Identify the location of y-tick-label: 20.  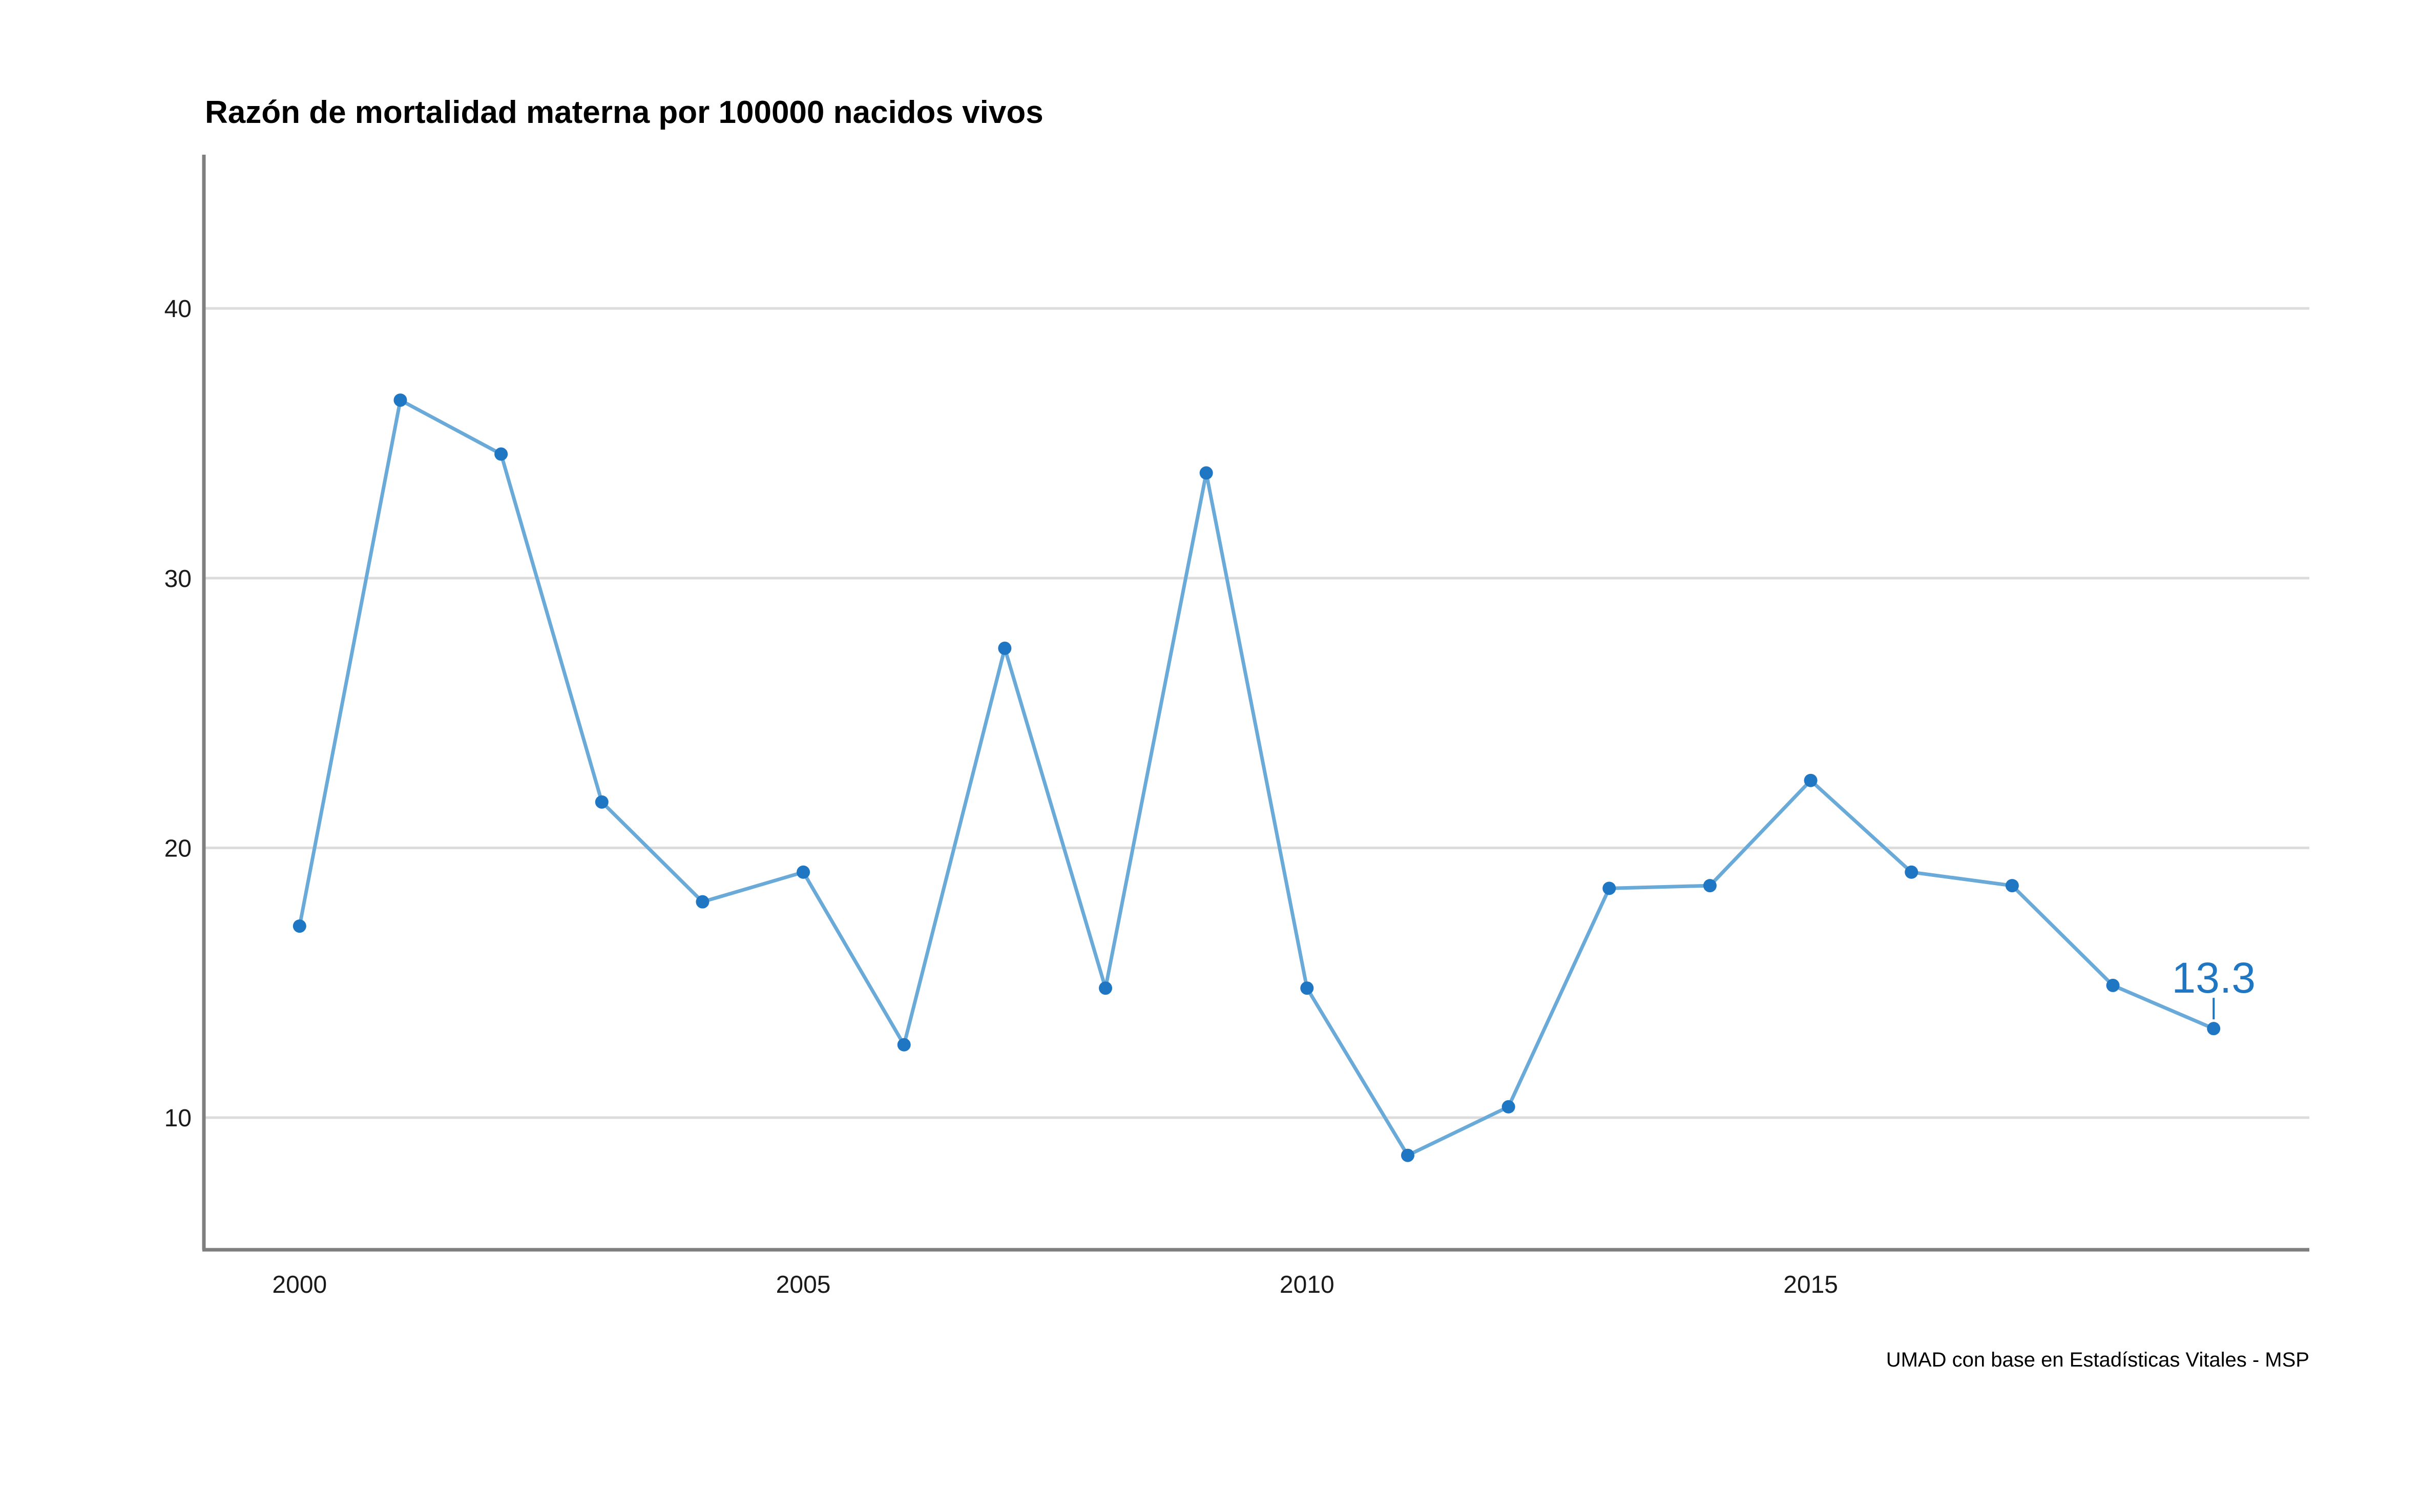
(178, 848).